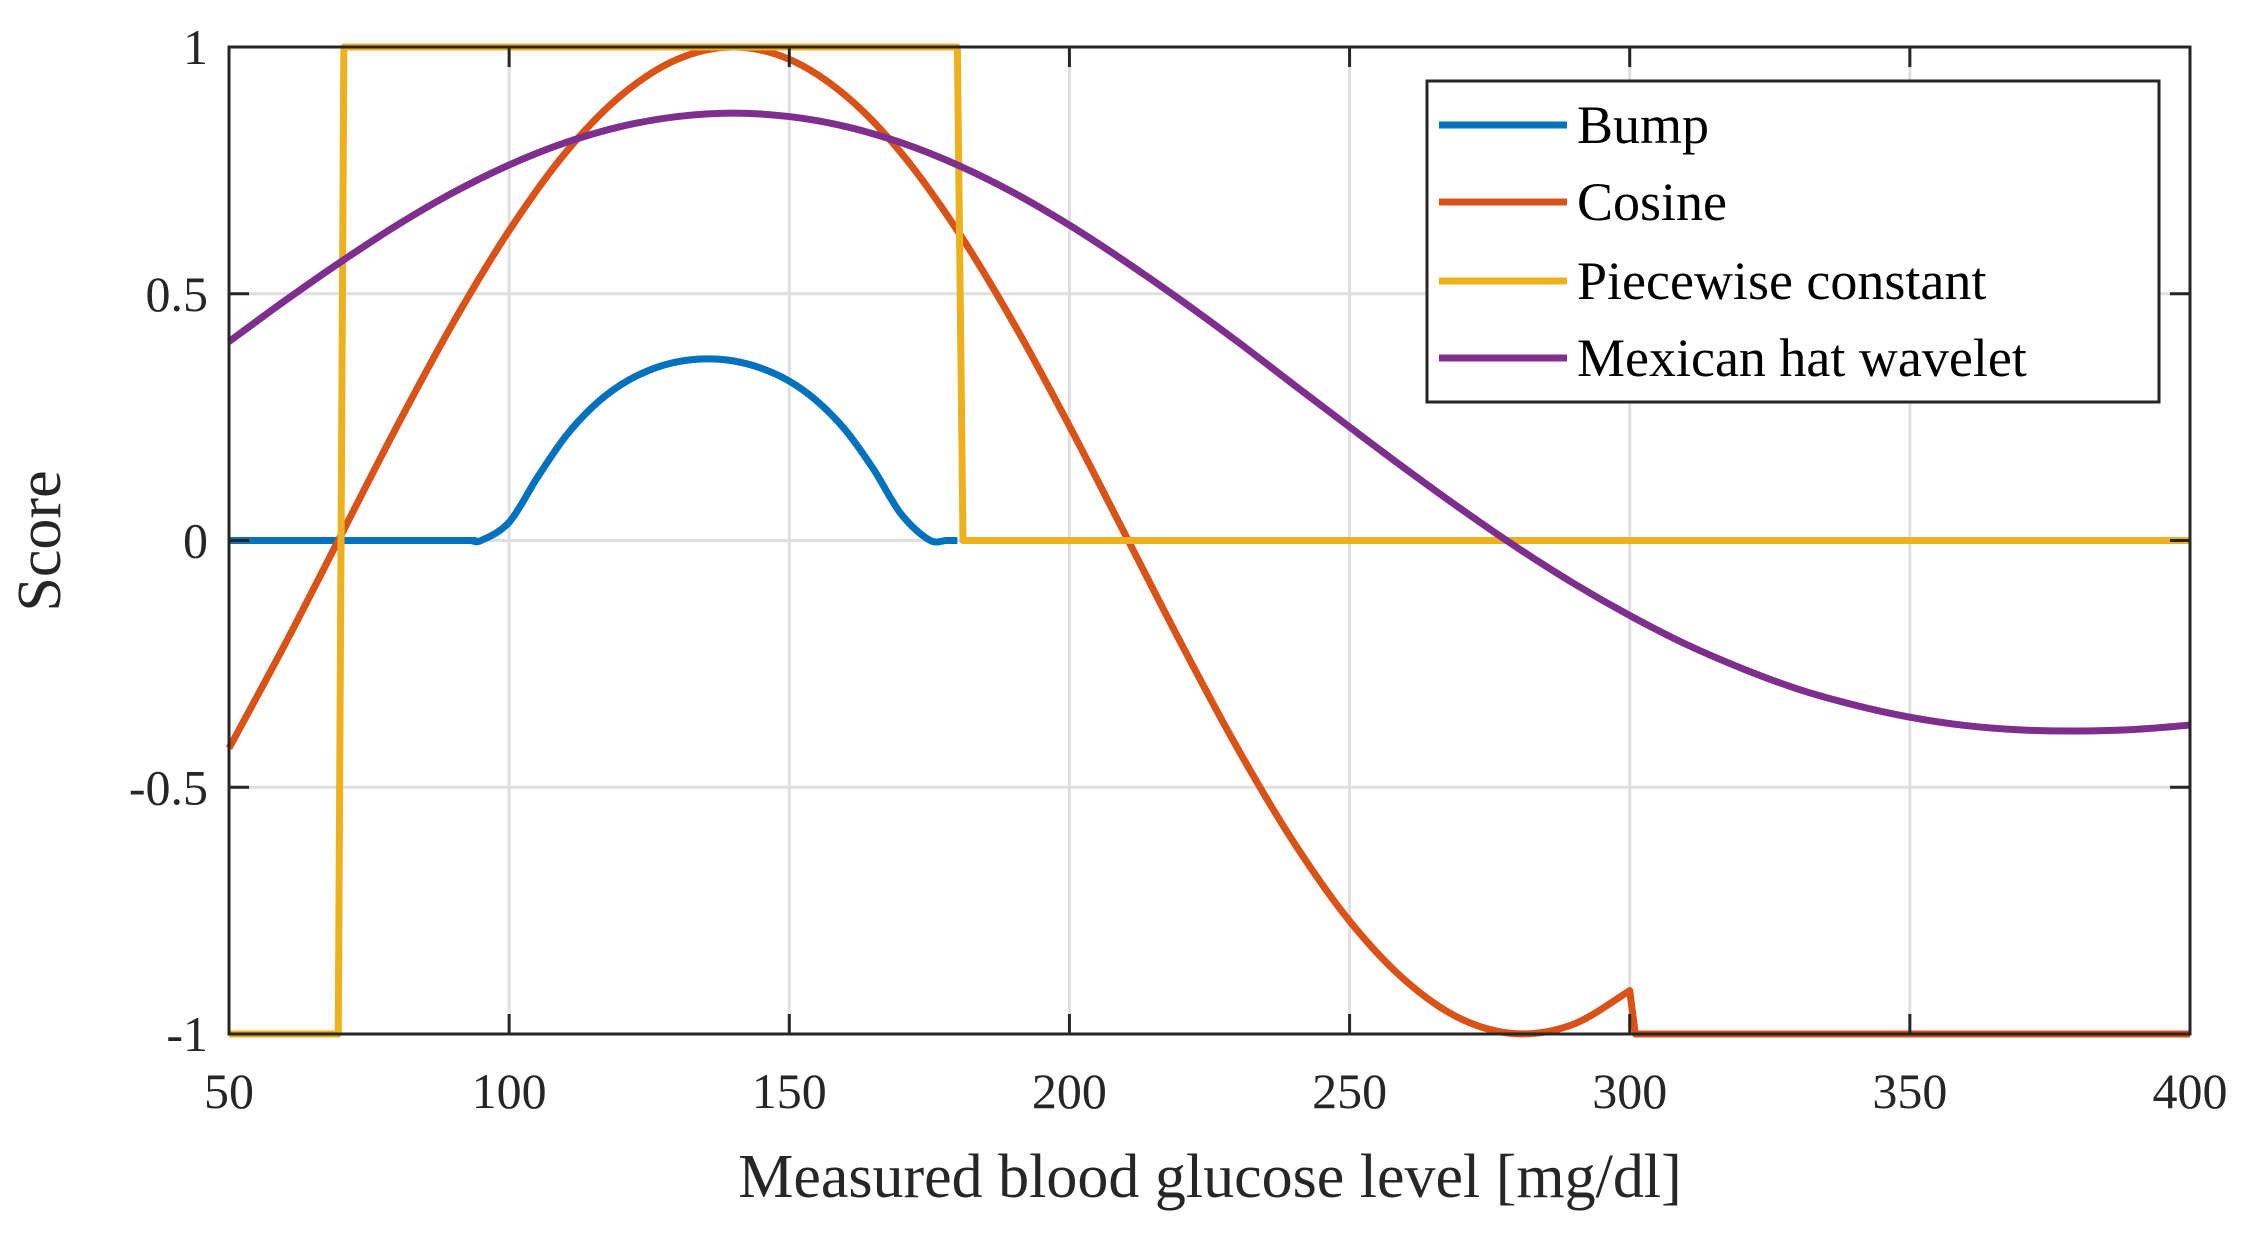 This screenshot has height=1238, width=2249. What do you see at coordinates (1652, 202) in the screenshot?
I see `legend-entry: Cosine` at bounding box center [1652, 202].